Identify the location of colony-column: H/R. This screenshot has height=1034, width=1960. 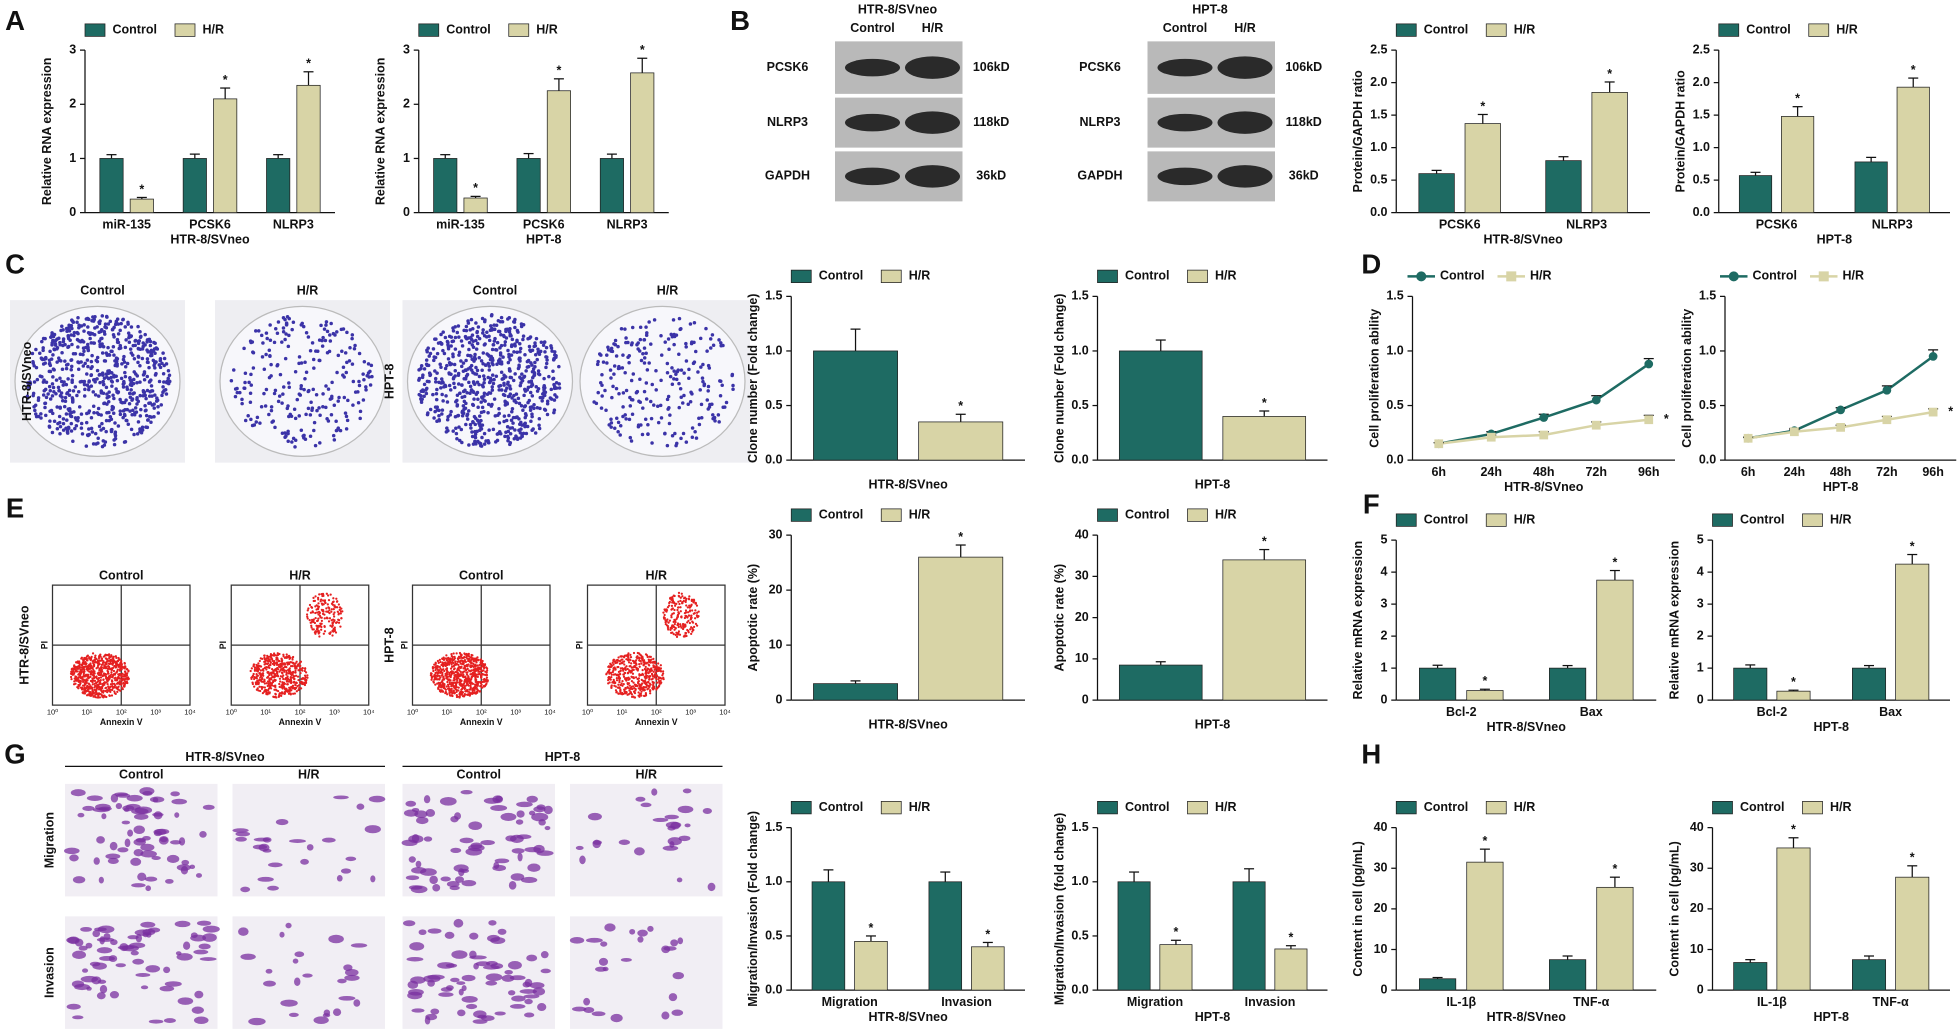
(668, 291).